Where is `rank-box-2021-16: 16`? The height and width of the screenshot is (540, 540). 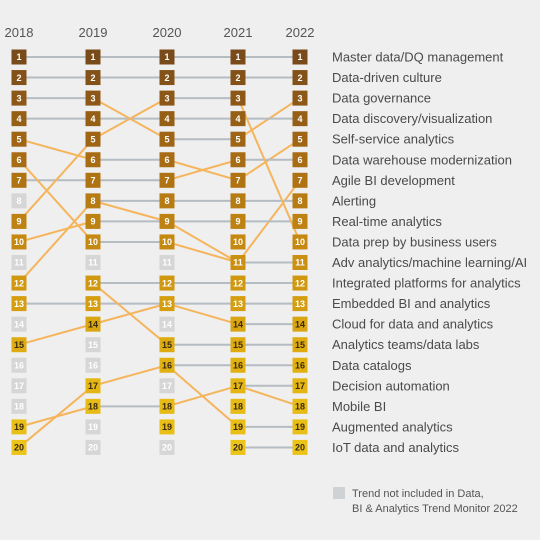
rank-box-2021-16: 16 is located at coordinates (238, 365).